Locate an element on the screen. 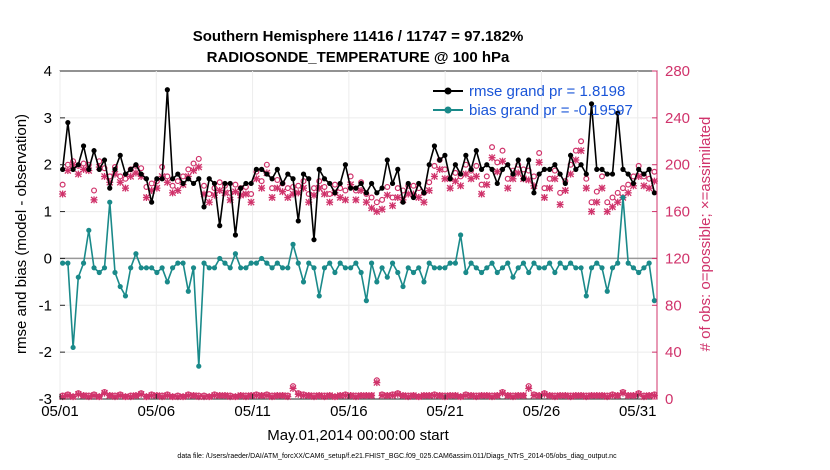  y-tick-label-right: 40 is located at coordinates (673, 352).